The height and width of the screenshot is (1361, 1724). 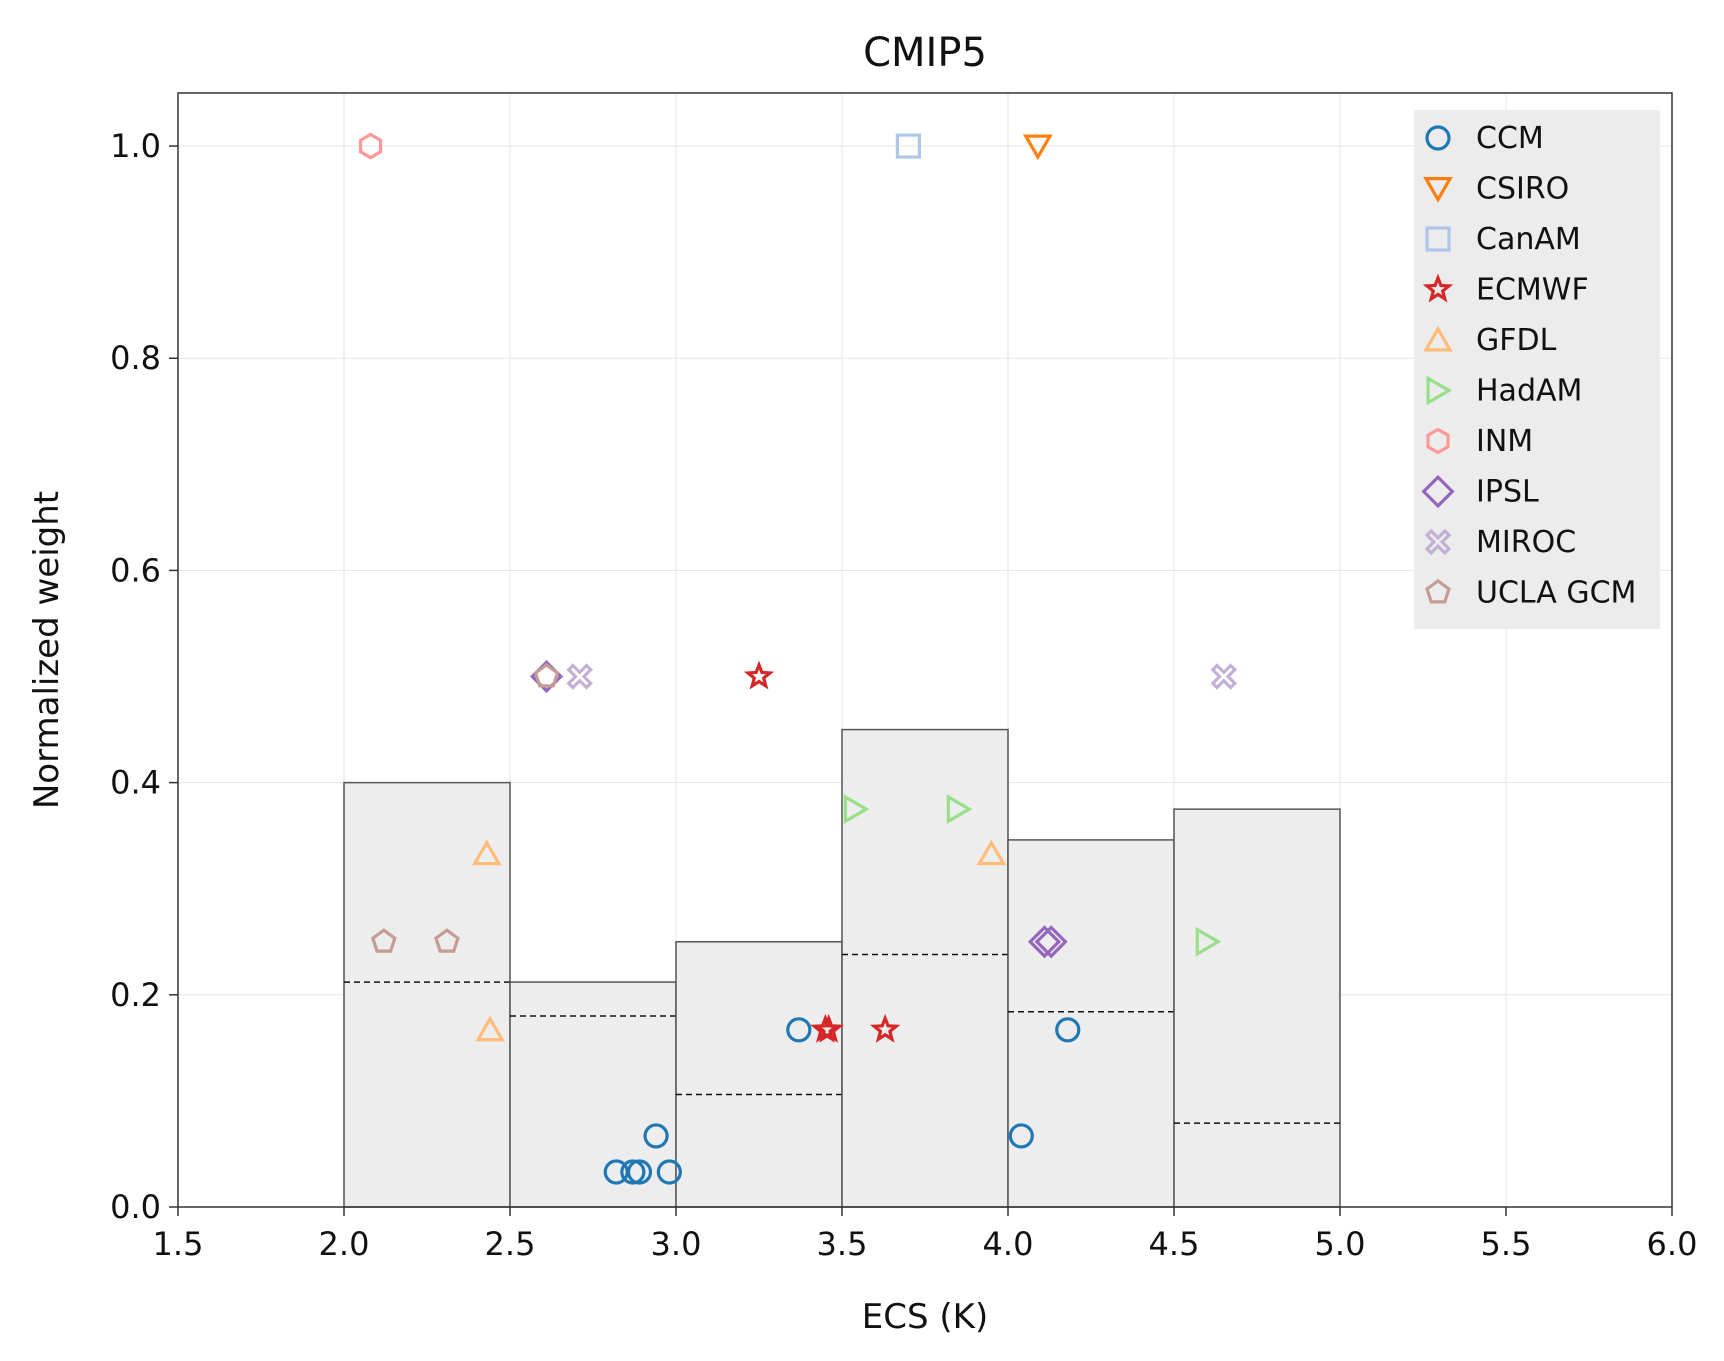 I want to click on legend-marker-csiro, so click(x=1438, y=190).